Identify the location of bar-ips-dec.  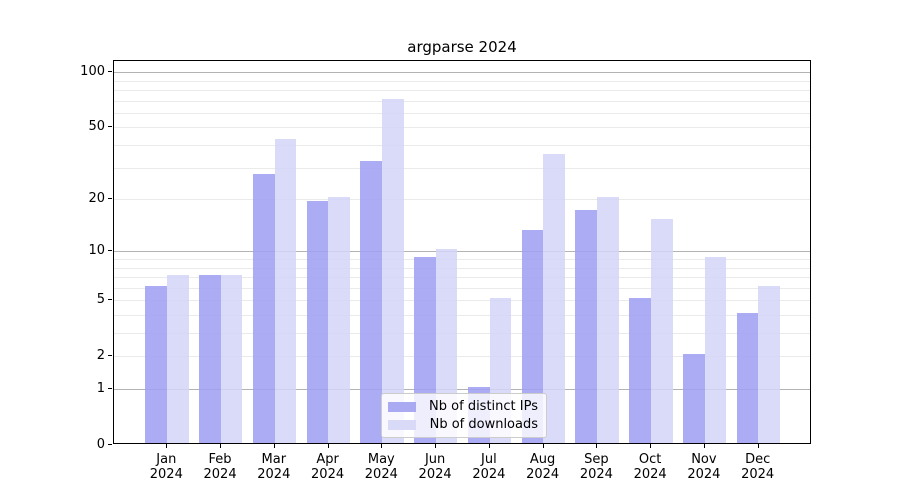
(747, 378).